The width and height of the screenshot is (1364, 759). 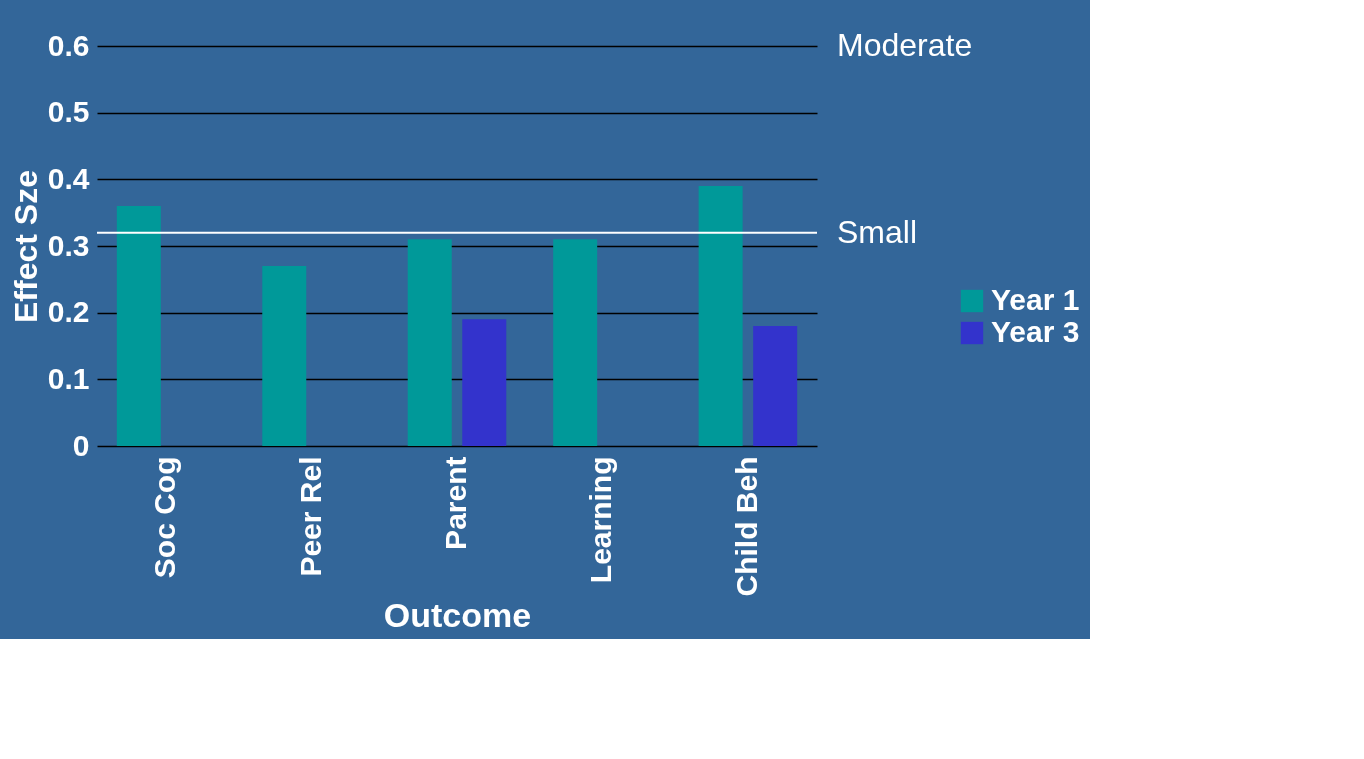 What do you see at coordinates (68, 312) in the screenshot?
I see `y-tick-label: 0.2` at bounding box center [68, 312].